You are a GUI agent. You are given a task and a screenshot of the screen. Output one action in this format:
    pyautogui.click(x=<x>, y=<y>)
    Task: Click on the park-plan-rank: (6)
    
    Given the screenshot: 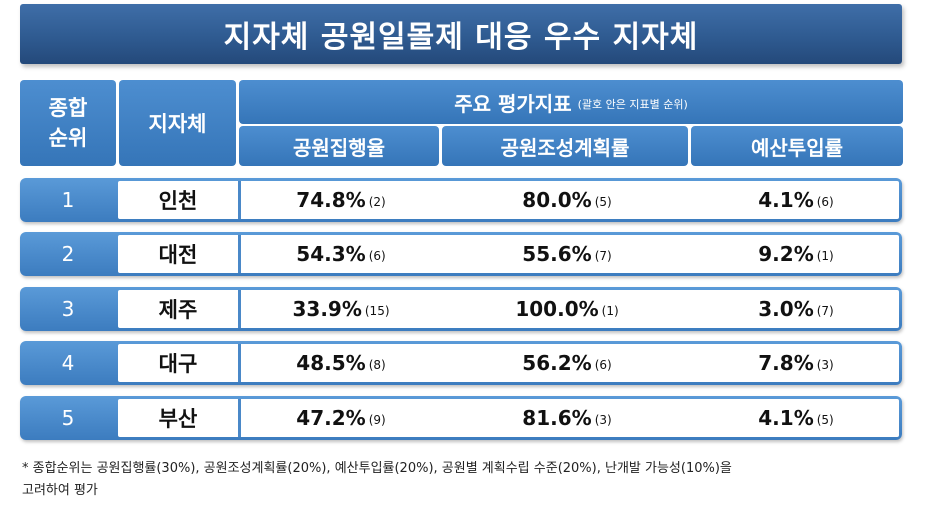 What is the action you would take?
    pyautogui.click(x=603, y=365)
    